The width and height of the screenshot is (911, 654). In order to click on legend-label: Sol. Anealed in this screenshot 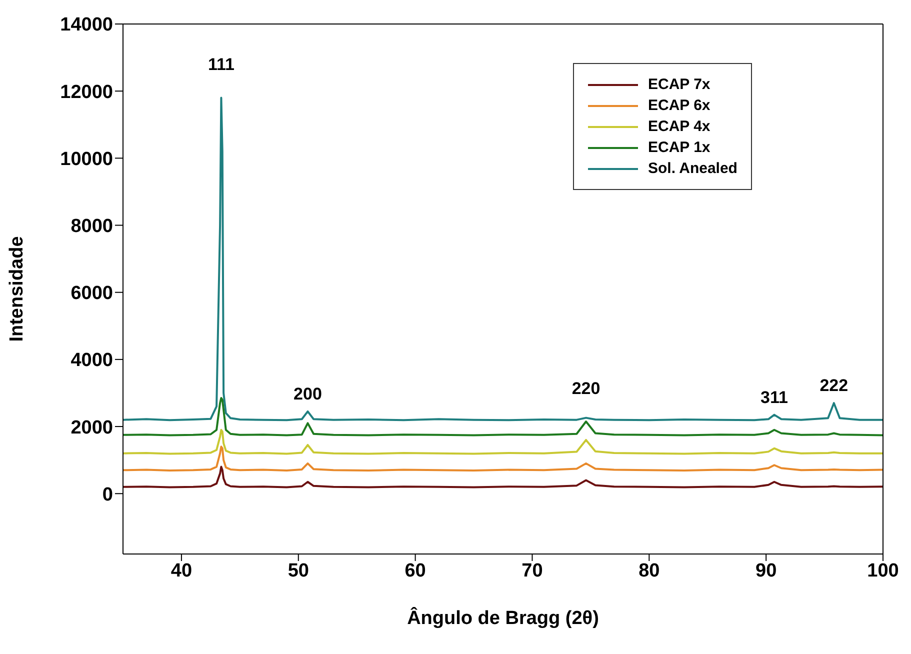, I will do `click(693, 169)`.